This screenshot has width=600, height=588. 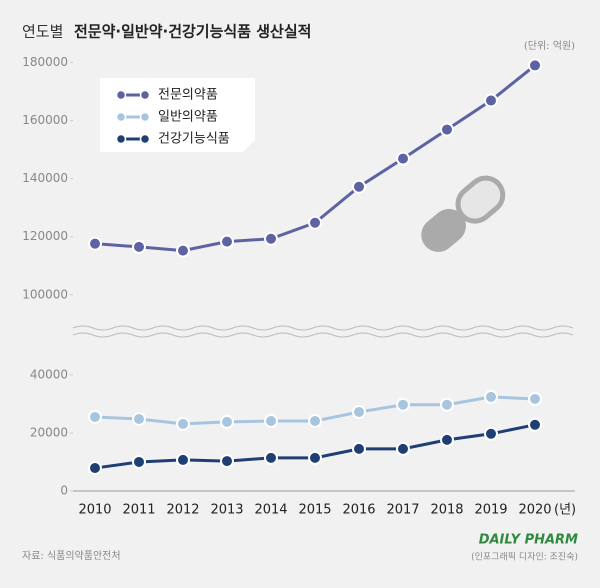 What do you see at coordinates (45, 120) in the screenshot?
I see `y-tick-label: 160000` at bounding box center [45, 120].